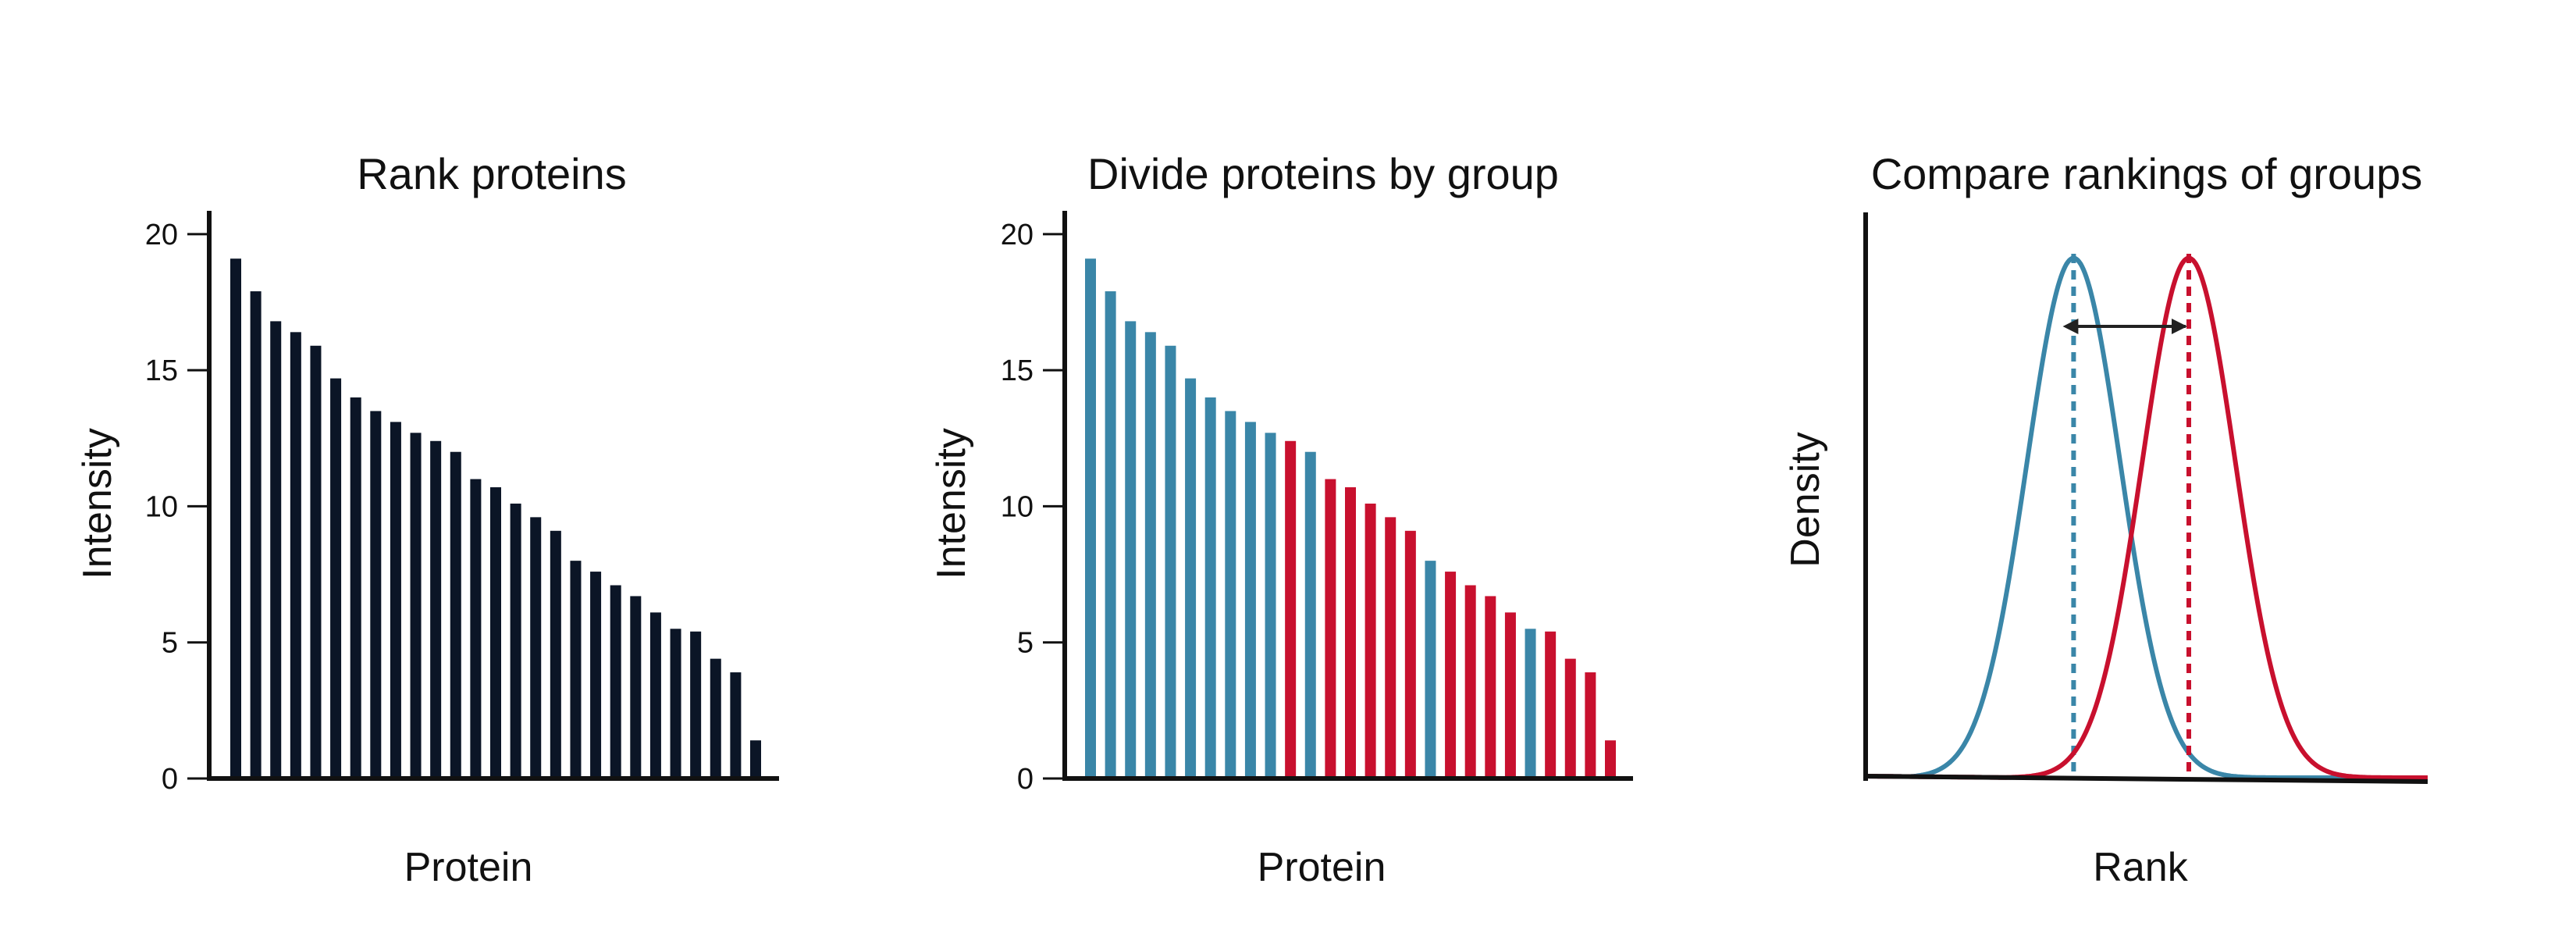 This screenshot has width=2576, height=937. I want to click on x-axis-label: Rank, so click(2140, 867).